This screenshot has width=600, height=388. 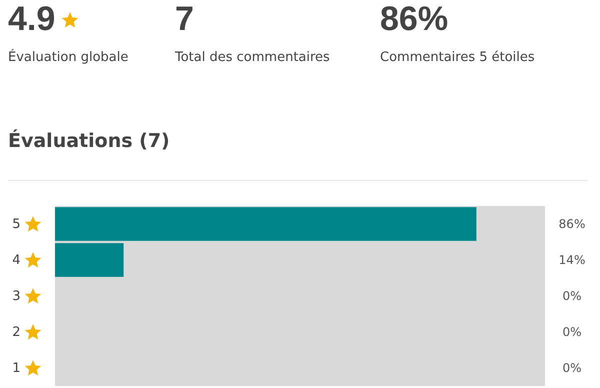 I want to click on text: 86%, so click(x=414, y=19).